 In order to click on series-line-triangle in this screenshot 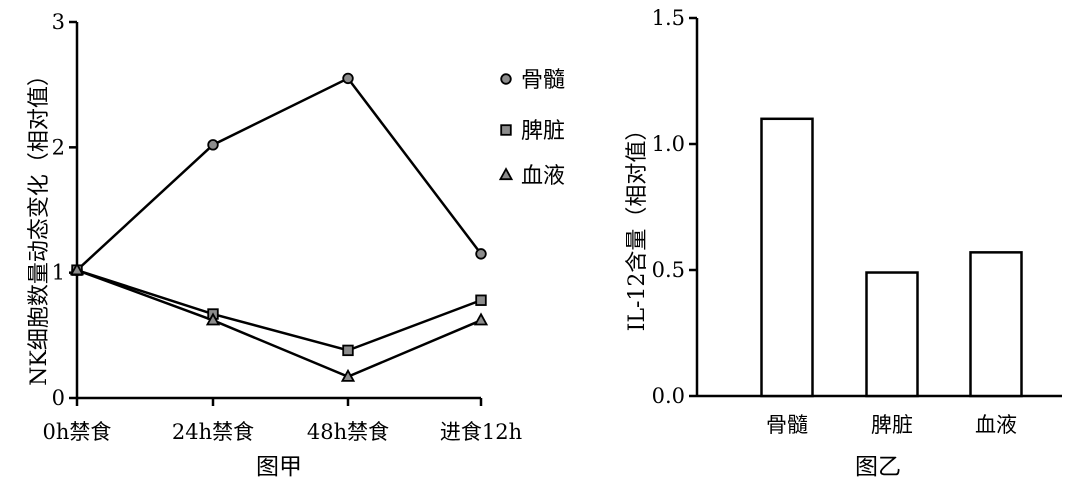, I will do `click(279, 323)`.